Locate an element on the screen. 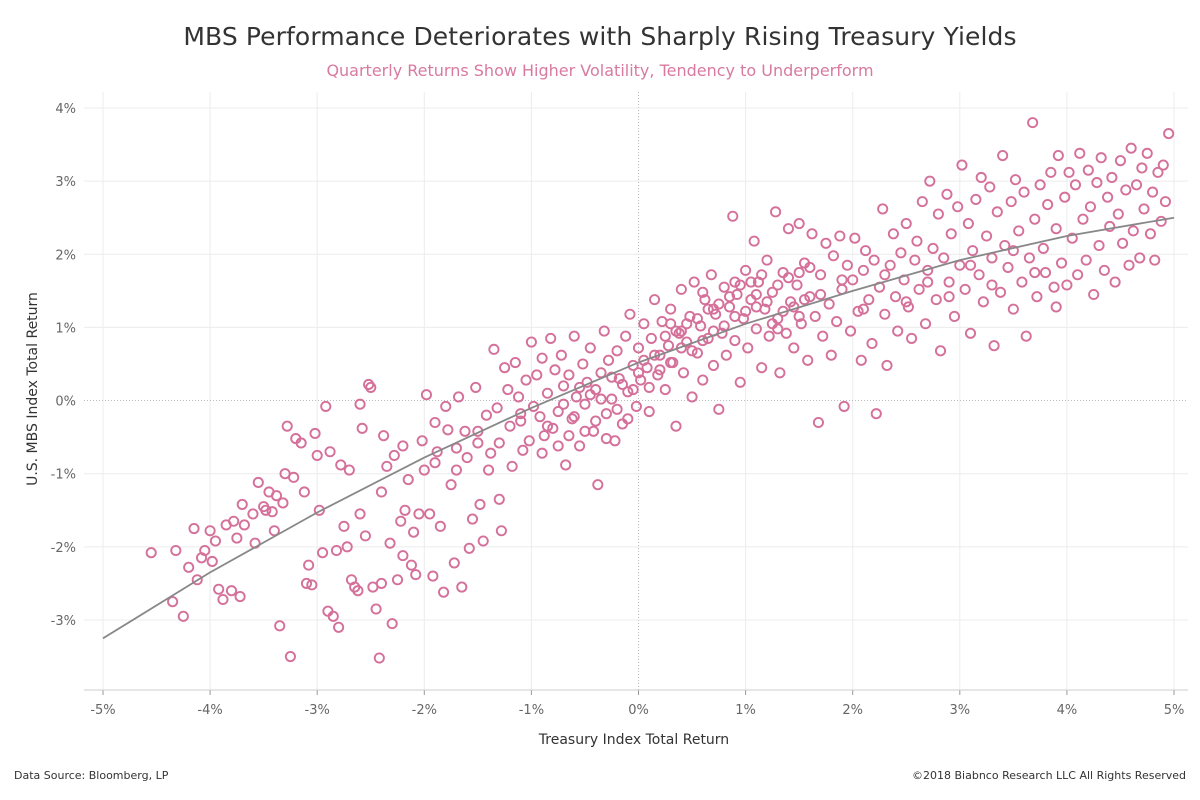 This screenshot has height=800, width=1200. x-tick-label: -3% is located at coordinates (317, 710).